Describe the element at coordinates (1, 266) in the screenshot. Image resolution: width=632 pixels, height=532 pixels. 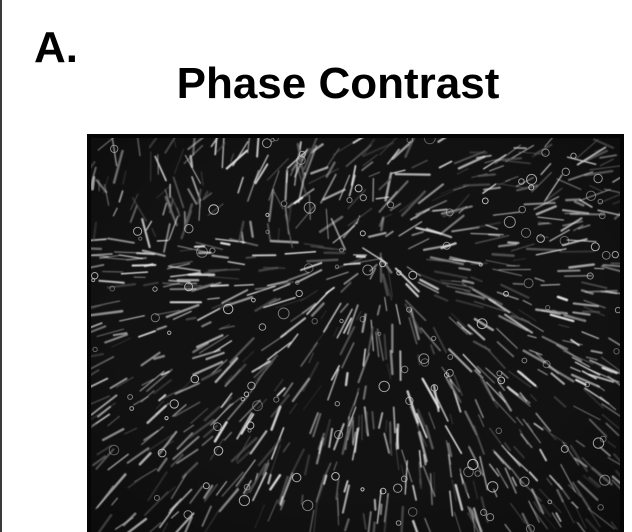
I see `left-edge-line` at that location.